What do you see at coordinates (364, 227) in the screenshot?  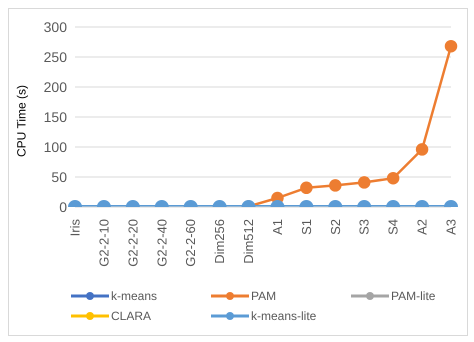 I see `x-tick-label: S3` at bounding box center [364, 227].